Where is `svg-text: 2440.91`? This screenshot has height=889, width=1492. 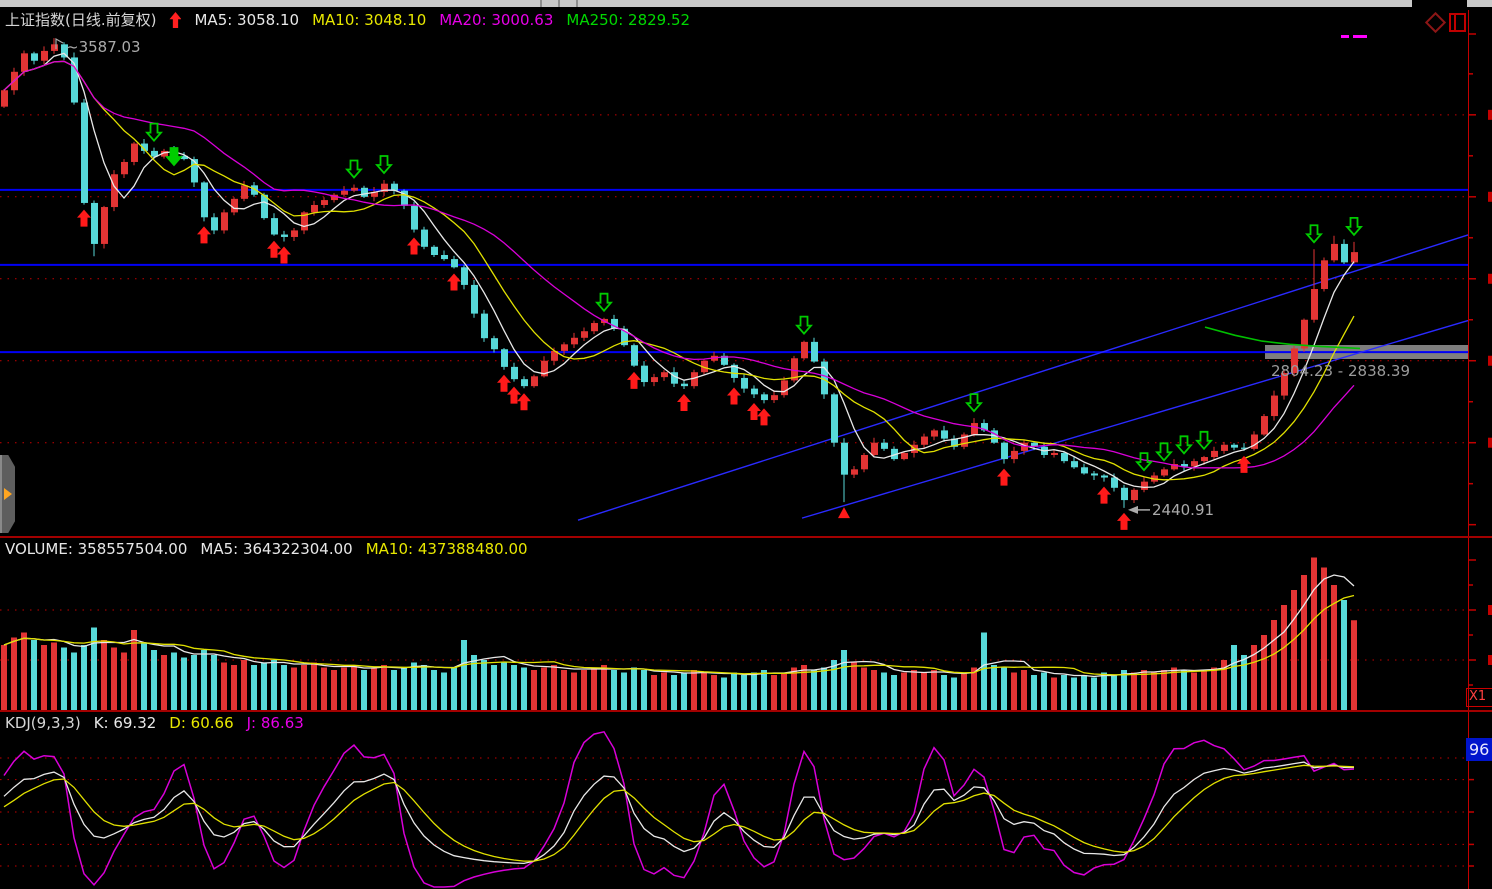 svg-text: 2440.91 is located at coordinates (1183, 510).